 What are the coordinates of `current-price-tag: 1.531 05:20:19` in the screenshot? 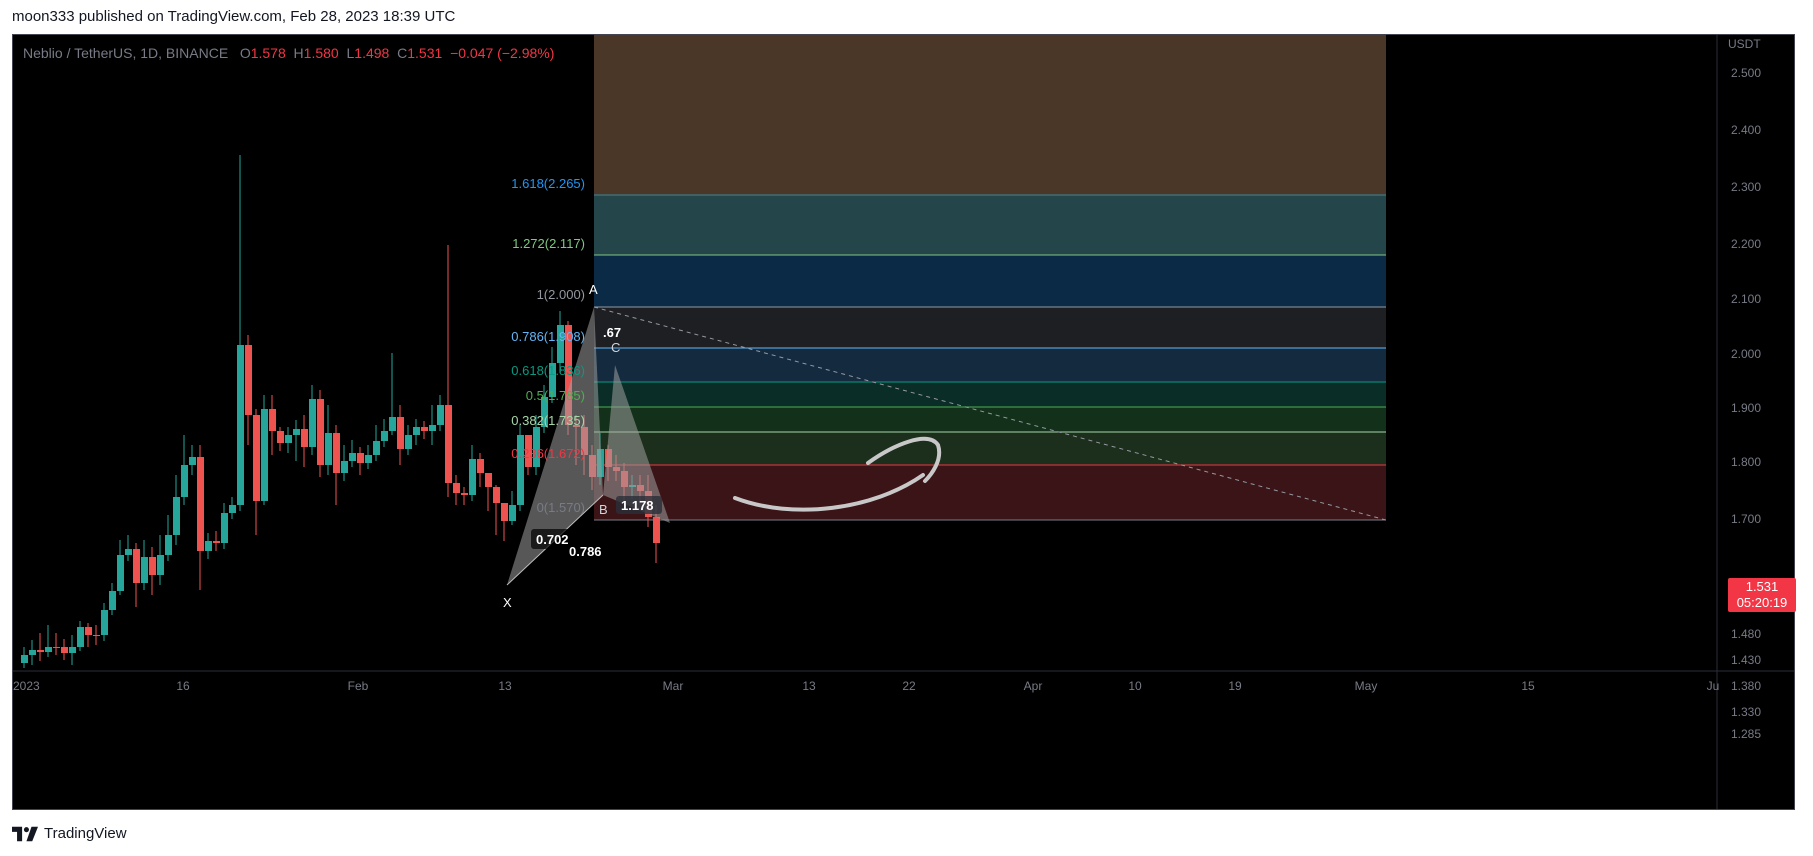 It's located at (1762, 595).